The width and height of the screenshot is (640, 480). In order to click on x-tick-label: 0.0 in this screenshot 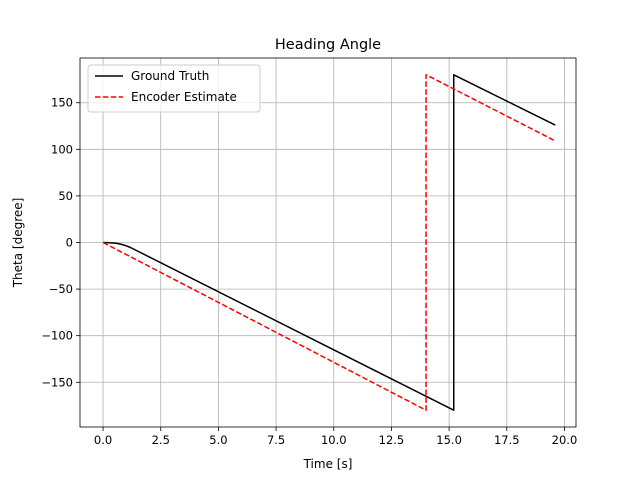, I will do `click(103, 440)`.